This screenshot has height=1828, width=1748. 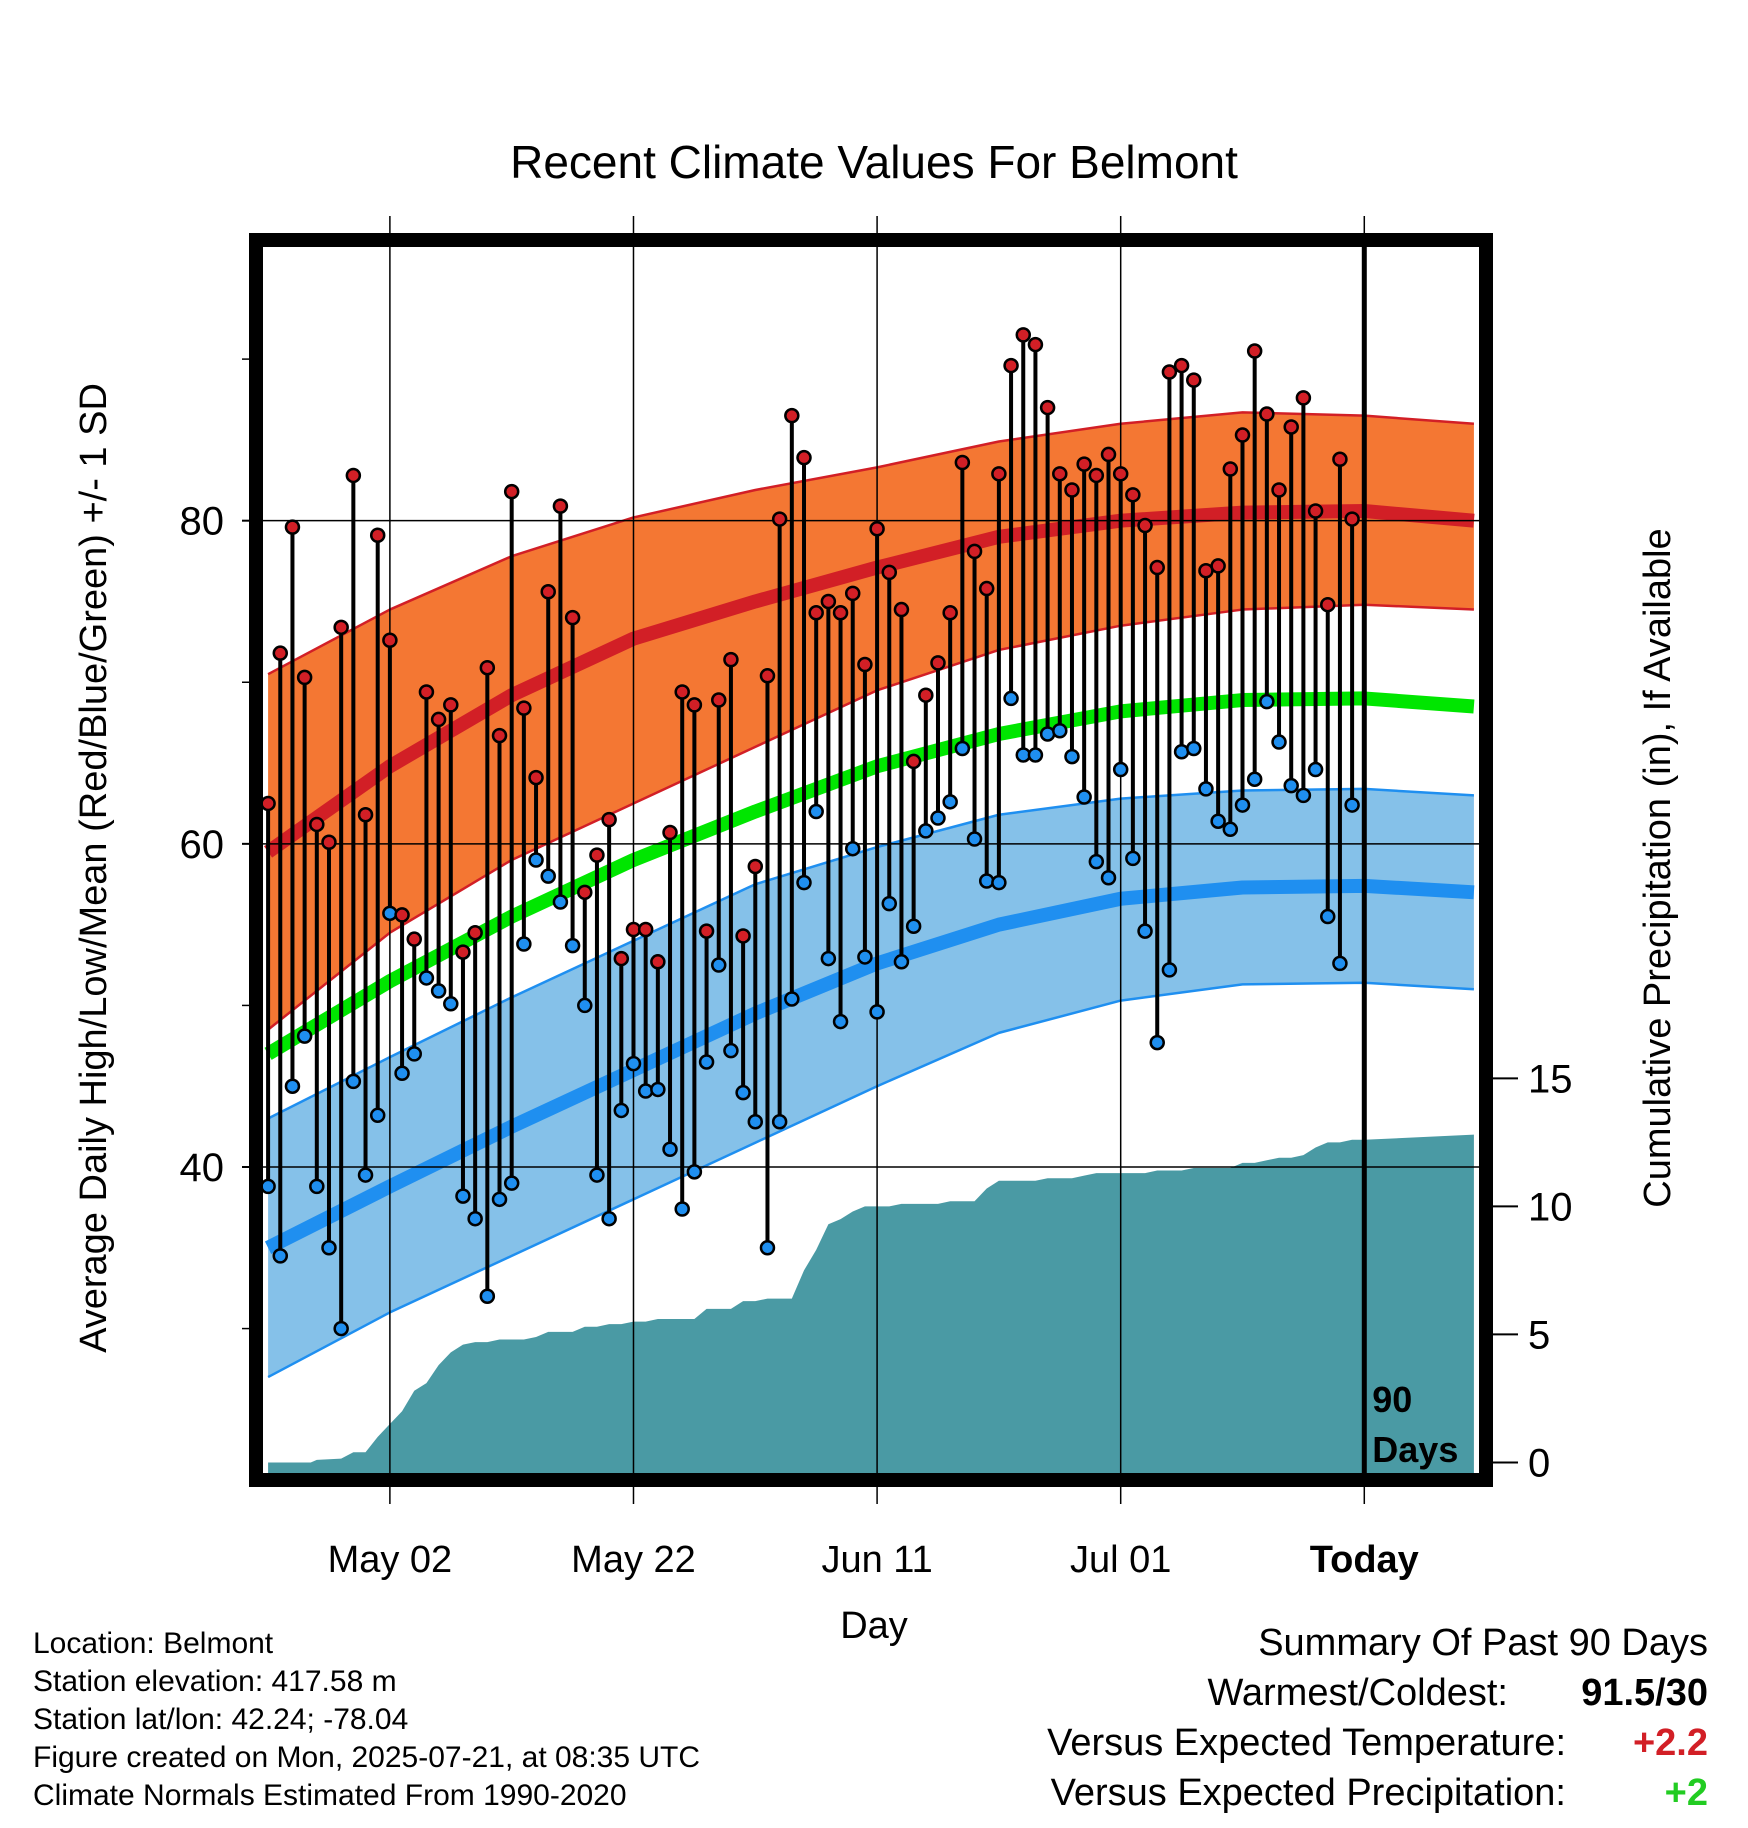 I want to click on y-tick-label: 80, so click(x=202, y=522).